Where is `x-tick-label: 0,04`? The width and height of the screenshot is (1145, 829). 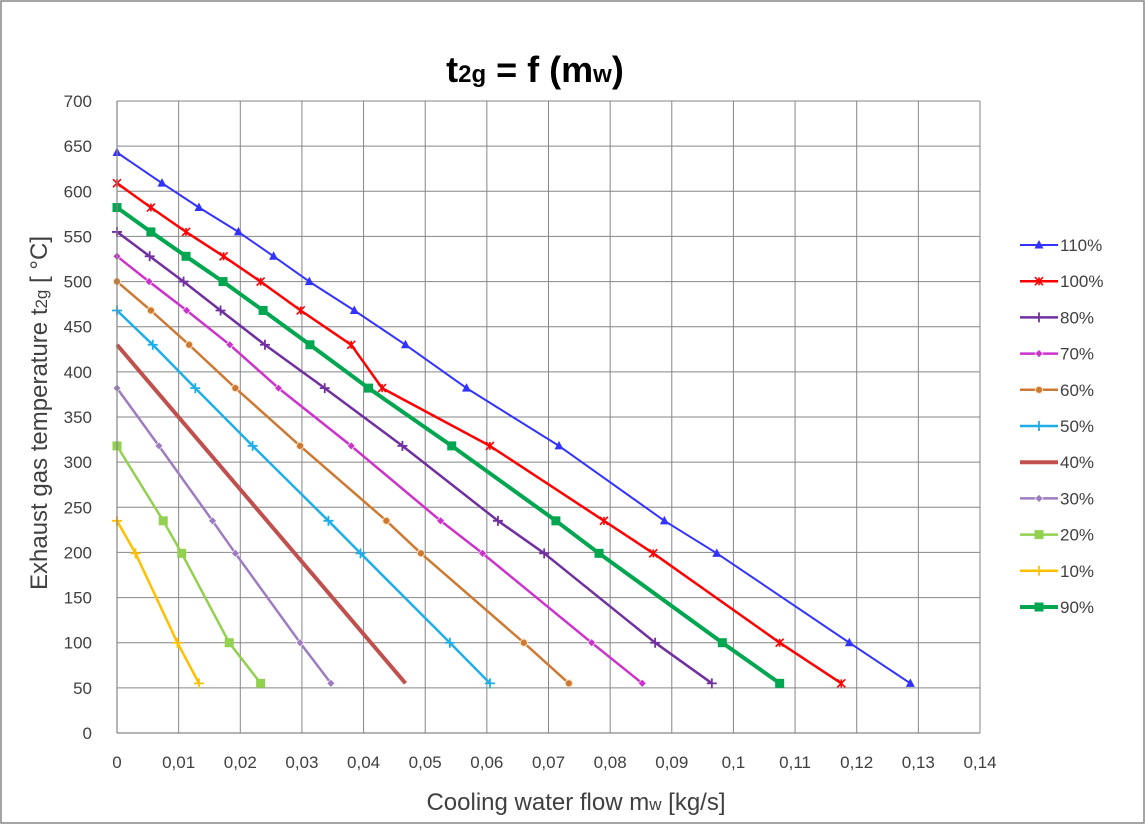 x-tick-label: 0,04 is located at coordinates (363, 762).